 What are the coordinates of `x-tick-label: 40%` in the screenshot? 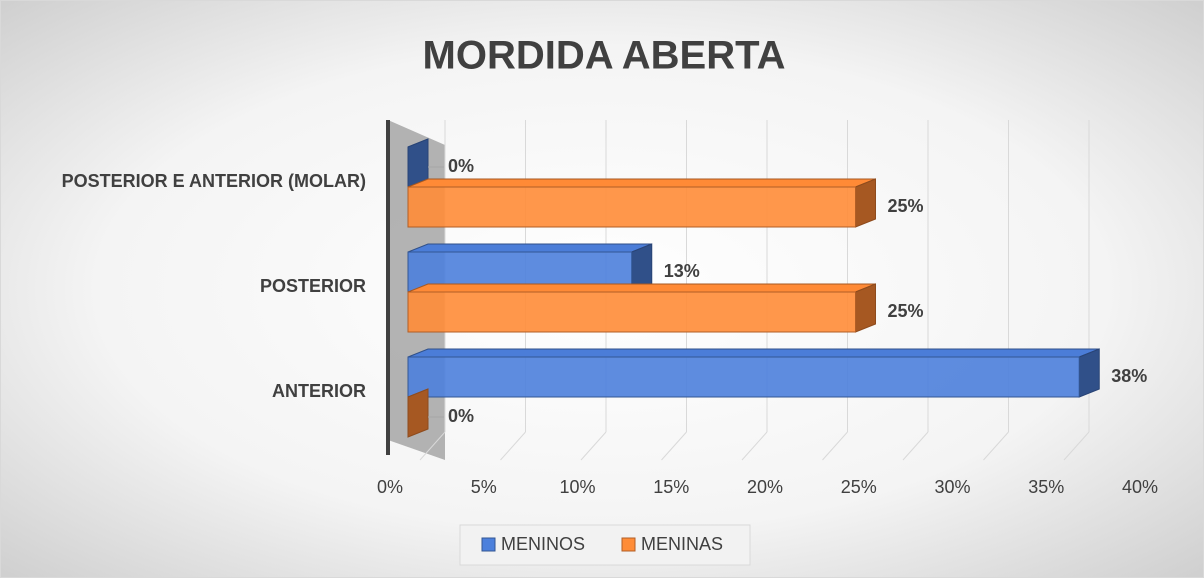 It's located at (1140, 487).